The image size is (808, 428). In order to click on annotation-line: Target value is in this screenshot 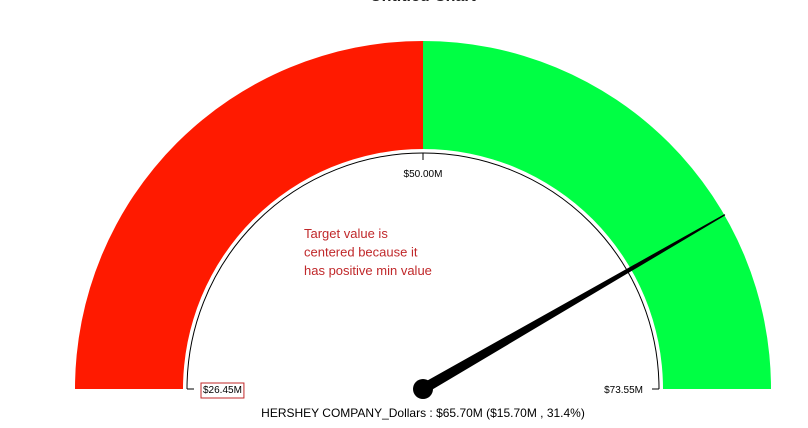, I will do `click(346, 233)`.